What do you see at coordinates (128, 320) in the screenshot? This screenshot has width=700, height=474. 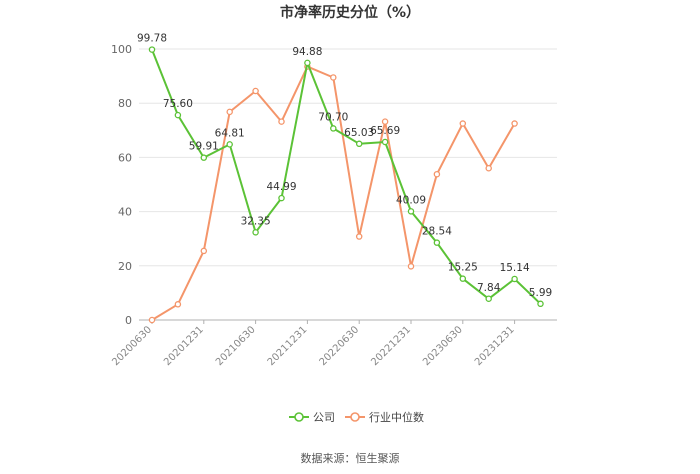 I see `y-tick-label: 0` at bounding box center [128, 320].